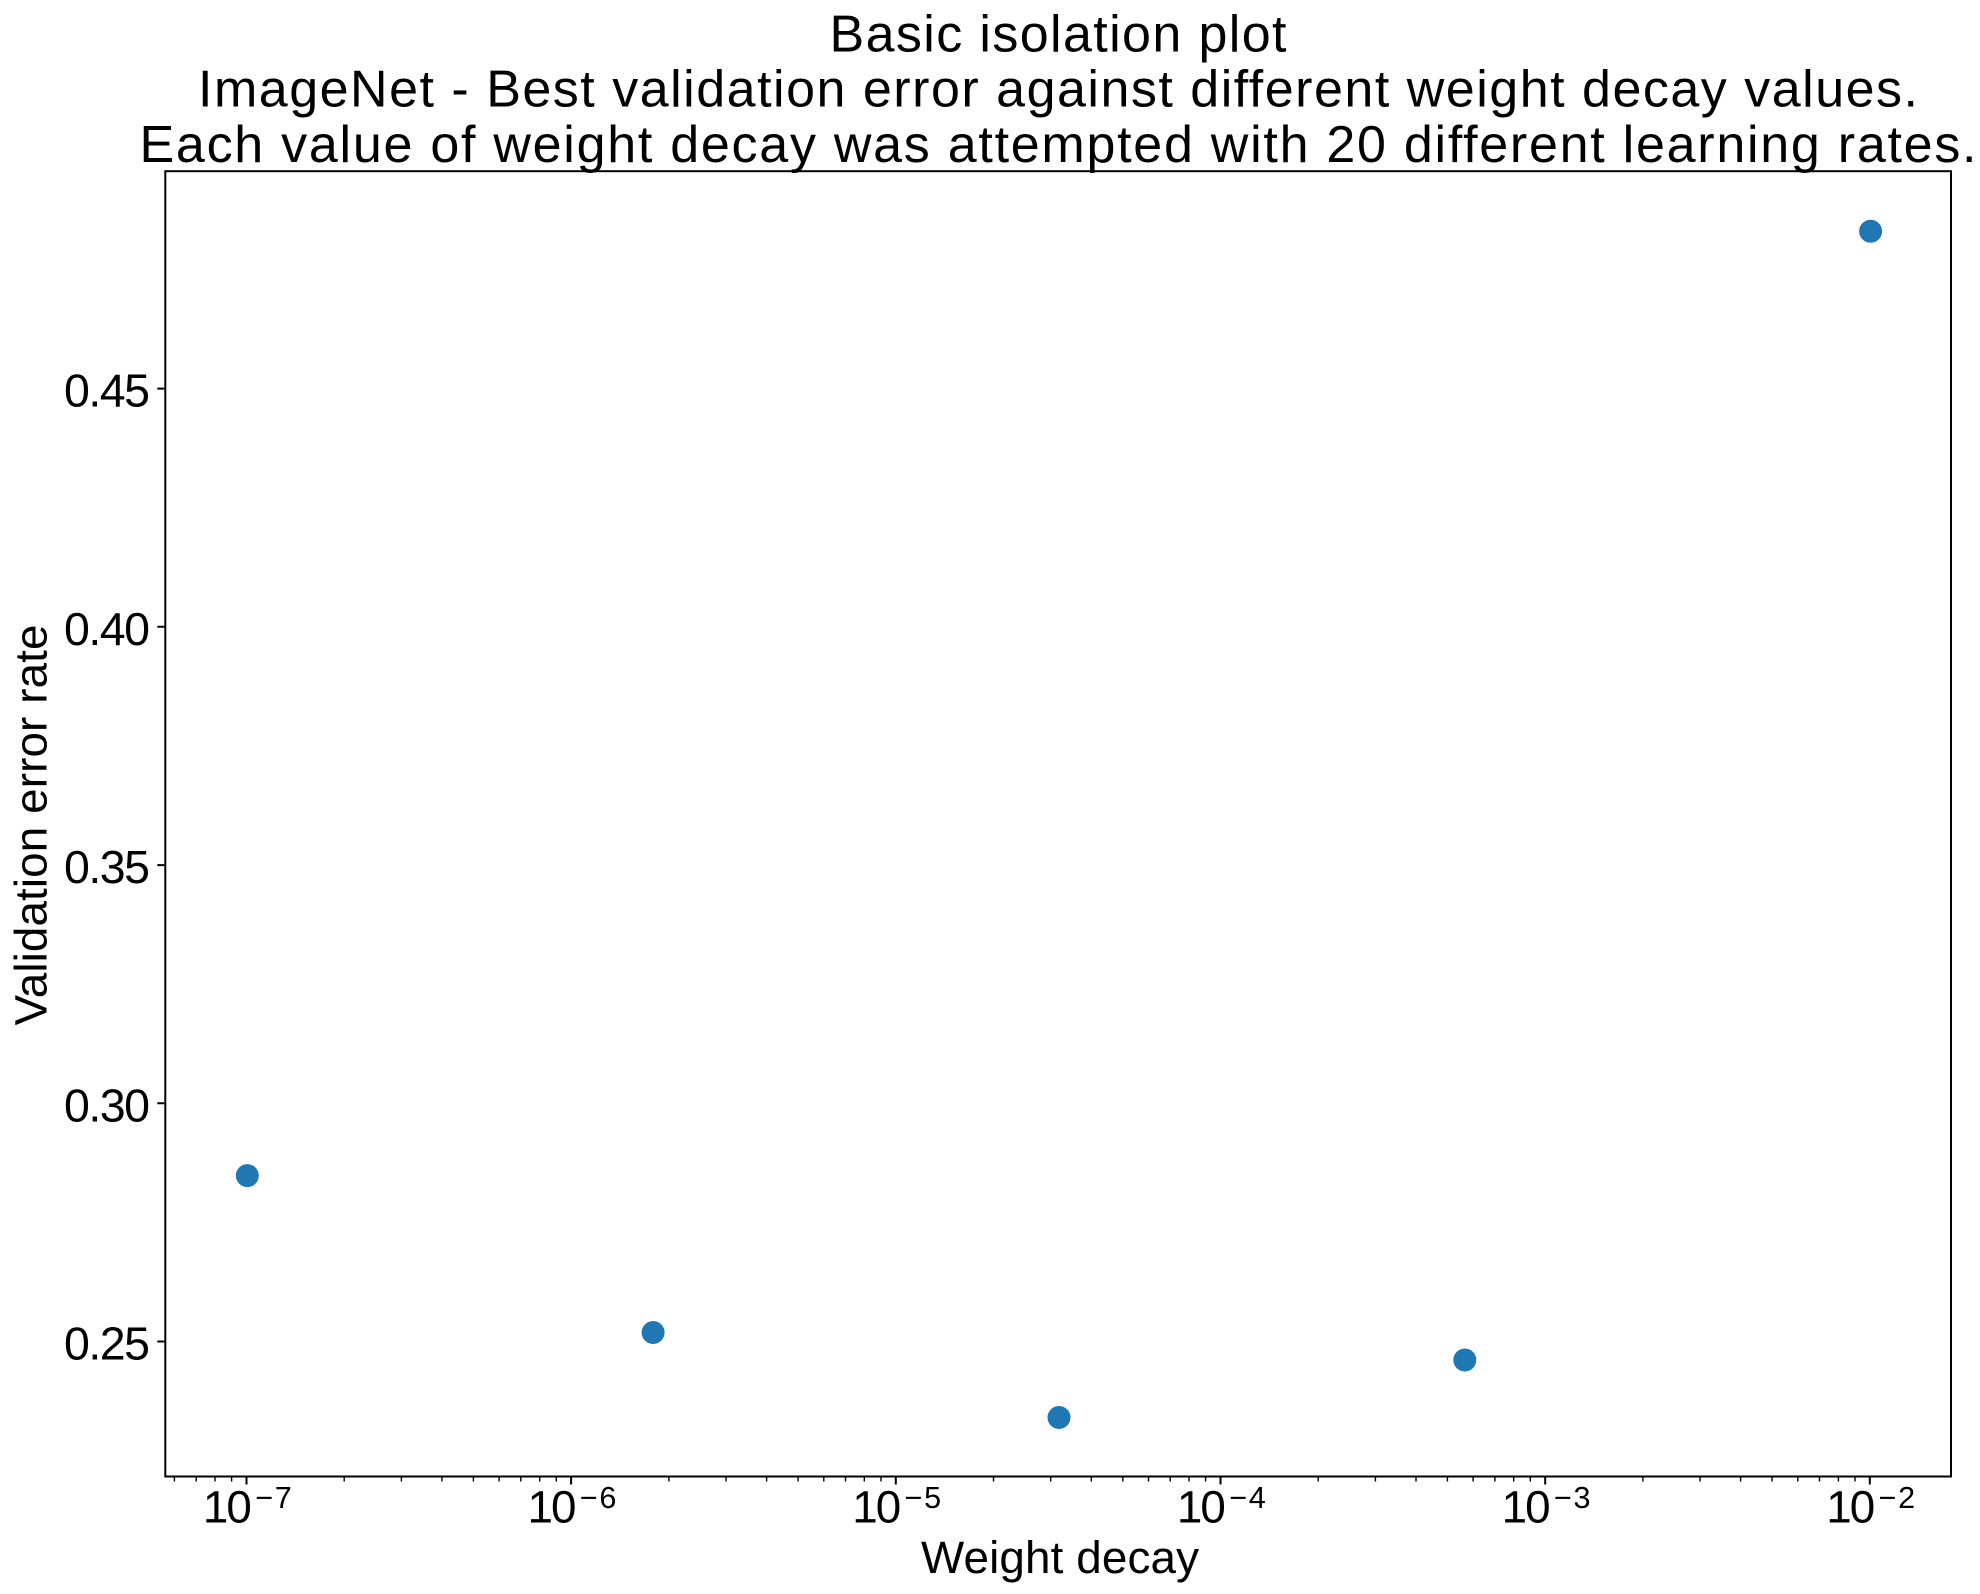  What do you see at coordinates (107, 1344) in the screenshot?
I see `svg-text: 0.25` at bounding box center [107, 1344].